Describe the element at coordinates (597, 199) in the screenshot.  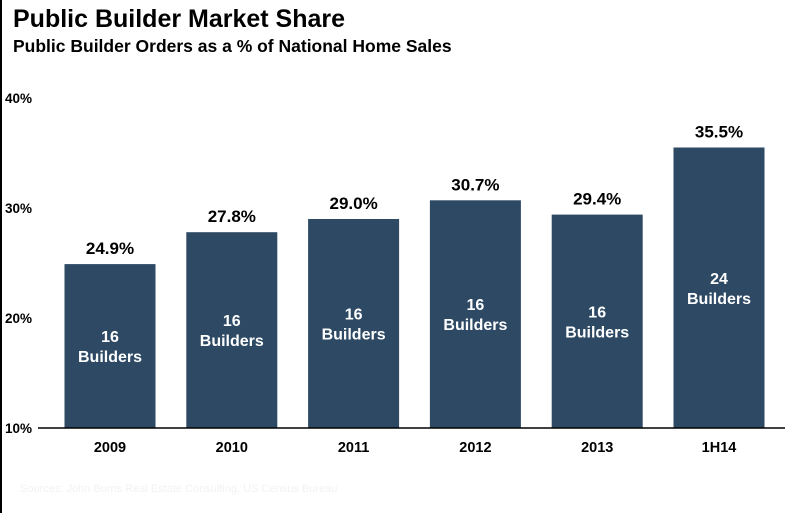
I see `value-label: 29.4%` at that location.